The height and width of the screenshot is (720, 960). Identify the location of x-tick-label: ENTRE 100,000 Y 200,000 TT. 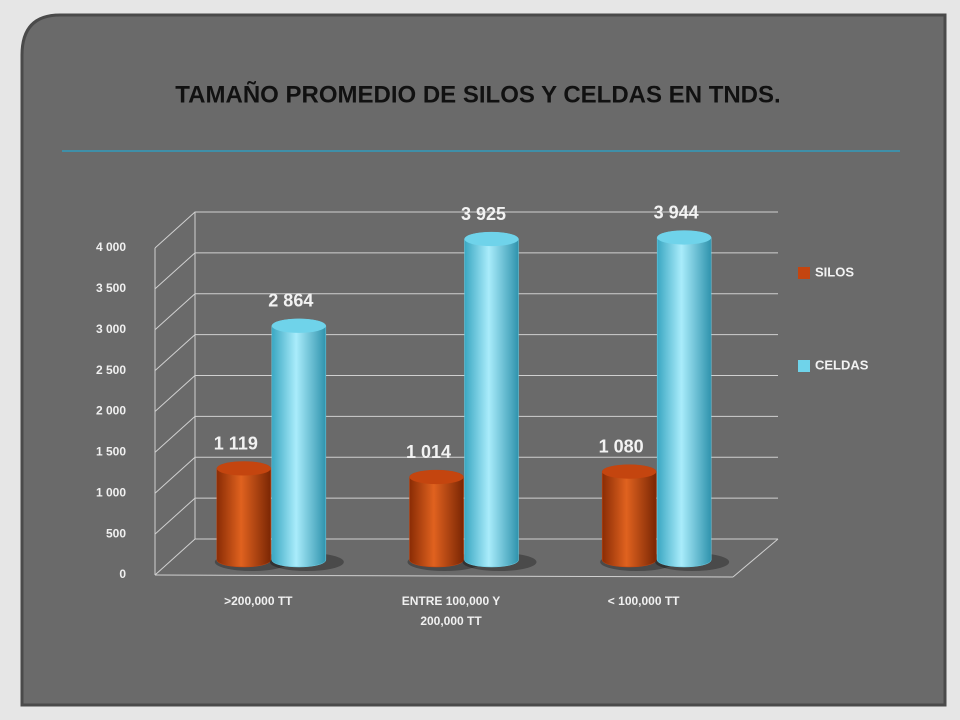
(451, 611).